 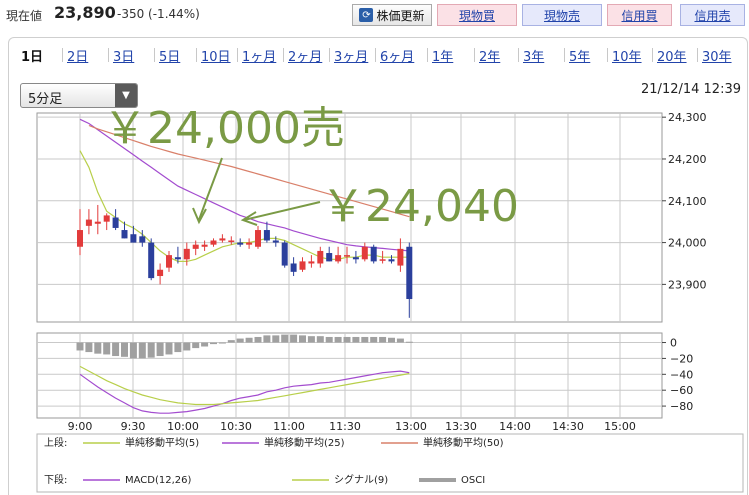 What do you see at coordinates (78, 57) in the screenshot?
I see `tab-1: 2日` at bounding box center [78, 57].